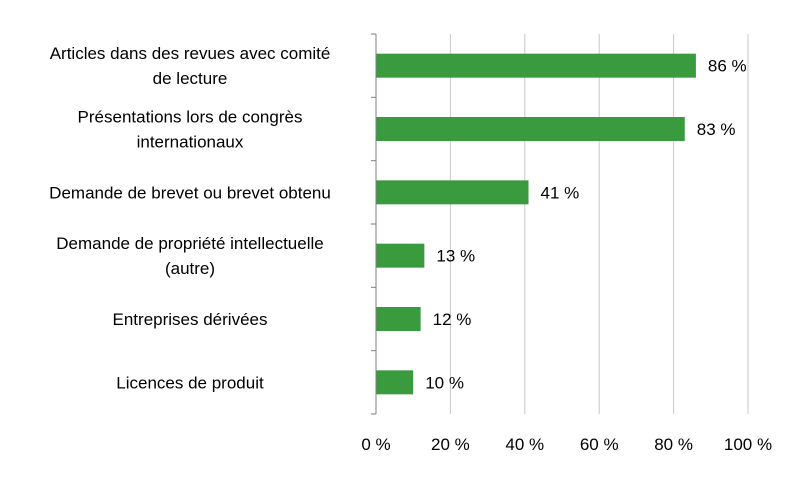 The height and width of the screenshot is (481, 801). I want to click on data-label: 13 %, so click(455, 256).